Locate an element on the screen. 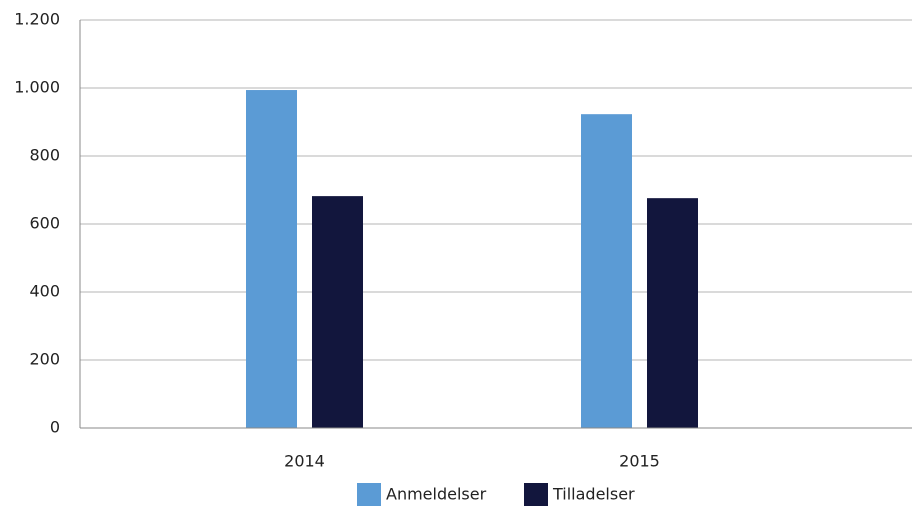 The width and height of the screenshot is (913, 506). y-tick-label: 1.200 is located at coordinates (37, 19).